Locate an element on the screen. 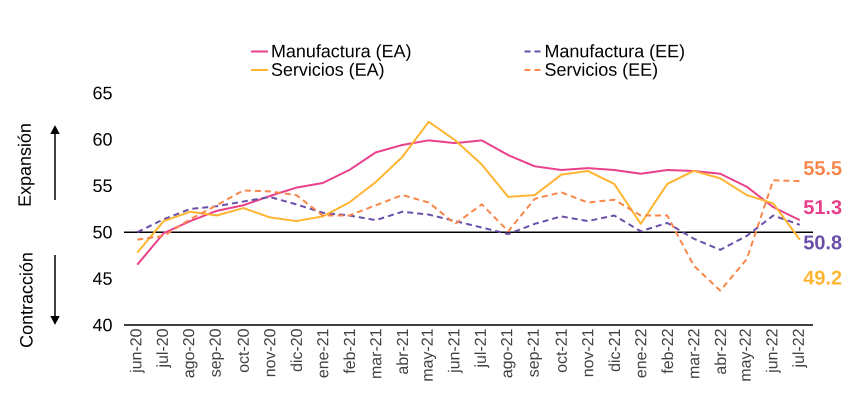 The width and height of the screenshot is (854, 409). x-tick-label: jun-21 is located at coordinates (455, 351).